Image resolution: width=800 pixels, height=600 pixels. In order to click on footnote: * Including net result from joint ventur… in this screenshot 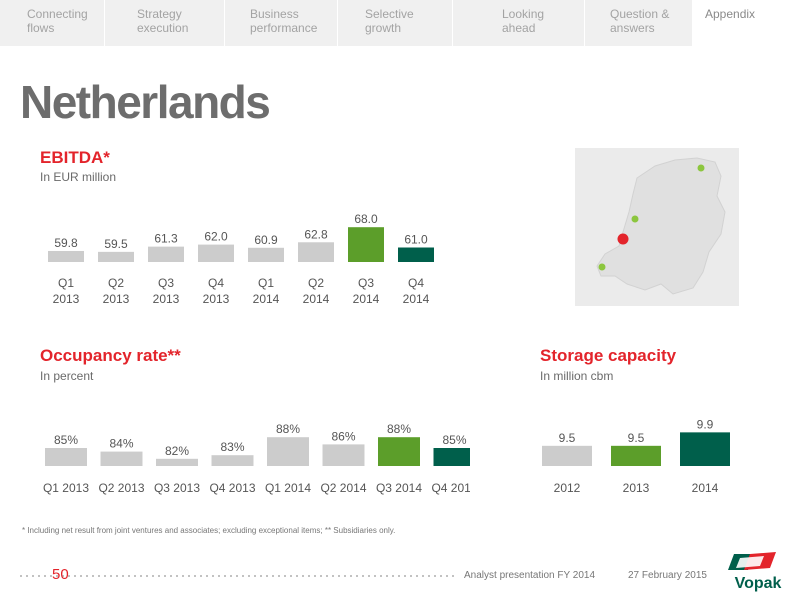, I will do `click(209, 530)`.